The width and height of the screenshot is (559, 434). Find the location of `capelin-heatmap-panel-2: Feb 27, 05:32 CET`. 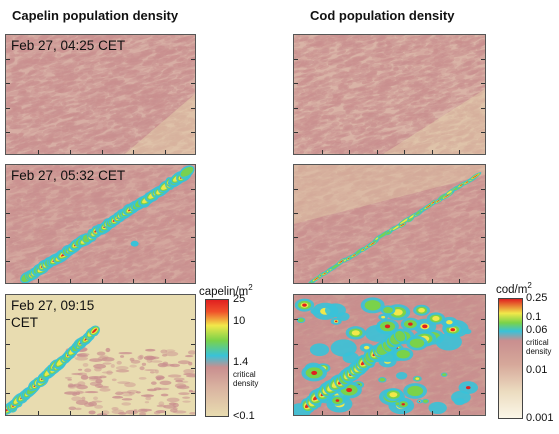

capelin-heatmap-panel-2: Feb 27, 05:32 CET is located at coordinates (100, 224).